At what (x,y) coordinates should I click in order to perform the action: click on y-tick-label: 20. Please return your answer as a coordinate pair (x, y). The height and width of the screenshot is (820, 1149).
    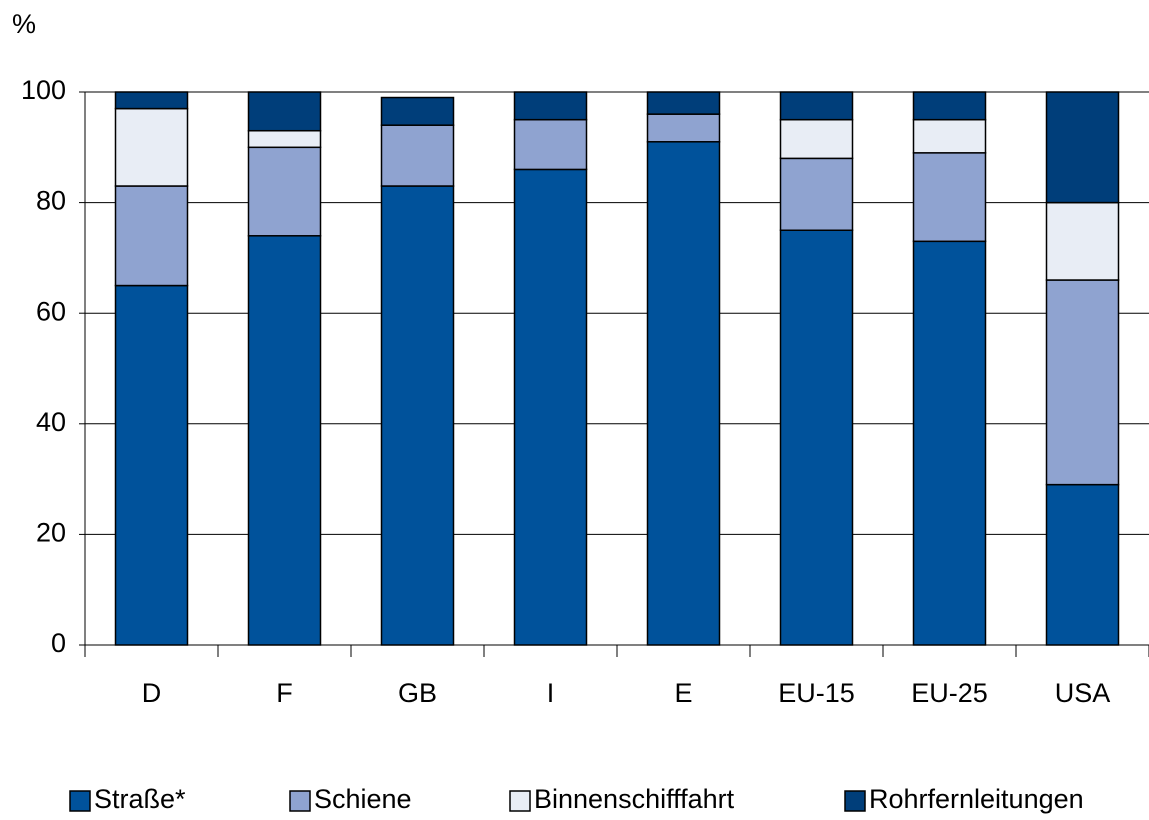
    Looking at the image, I should click on (51, 533).